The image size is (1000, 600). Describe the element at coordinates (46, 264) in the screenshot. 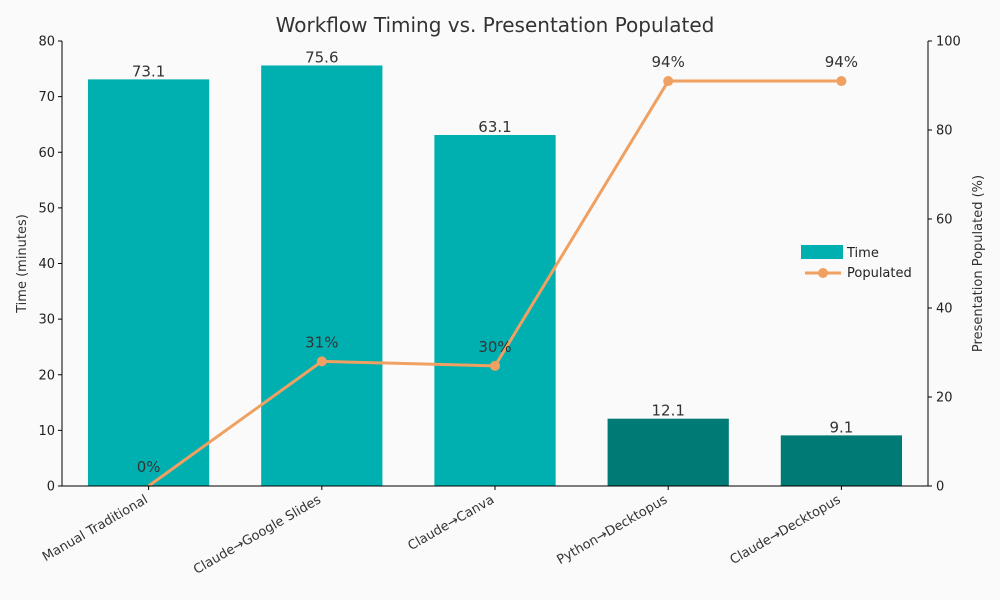

I see `y-tick-label-4: 40` at that location.